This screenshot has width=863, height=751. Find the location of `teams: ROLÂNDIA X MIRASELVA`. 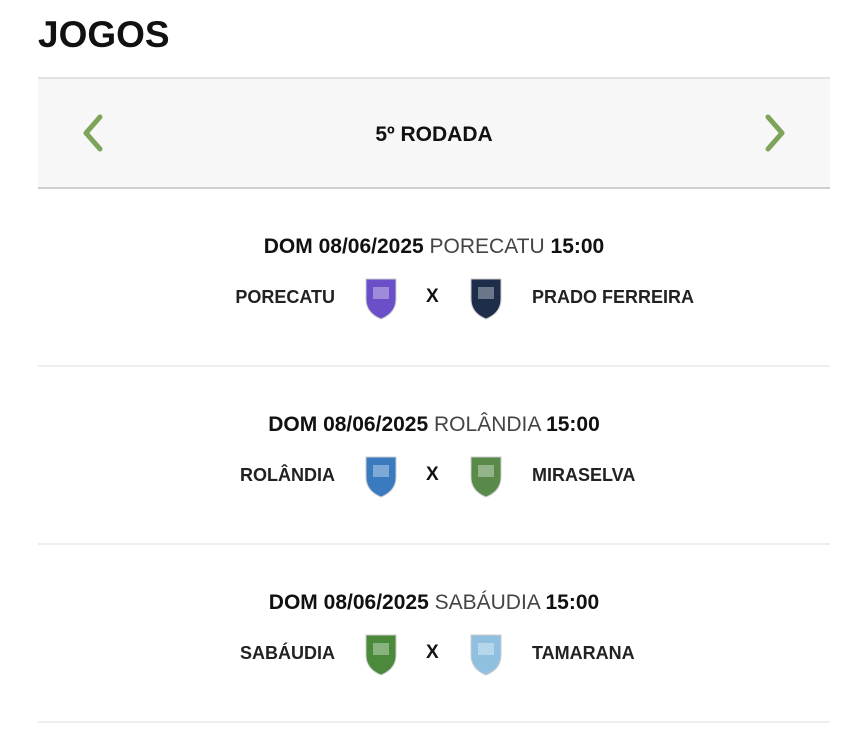

teams: ROLÂNDIA X MIRASELVA is located at coordinates (434, 476).